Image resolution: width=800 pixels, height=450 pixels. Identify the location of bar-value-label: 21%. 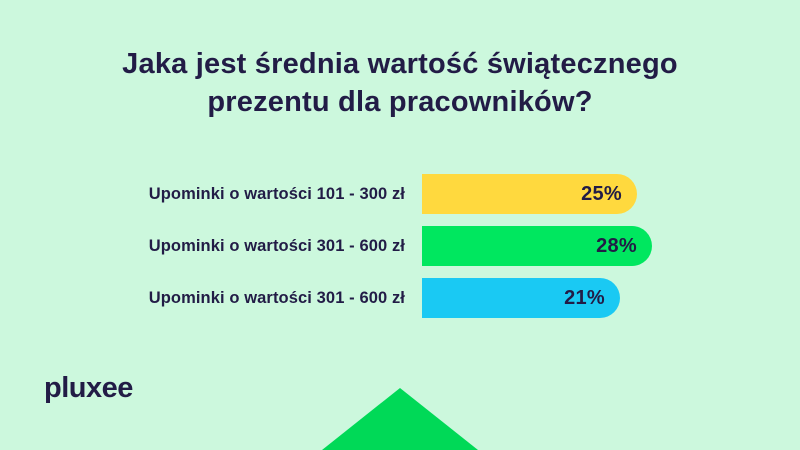
(584, 297).